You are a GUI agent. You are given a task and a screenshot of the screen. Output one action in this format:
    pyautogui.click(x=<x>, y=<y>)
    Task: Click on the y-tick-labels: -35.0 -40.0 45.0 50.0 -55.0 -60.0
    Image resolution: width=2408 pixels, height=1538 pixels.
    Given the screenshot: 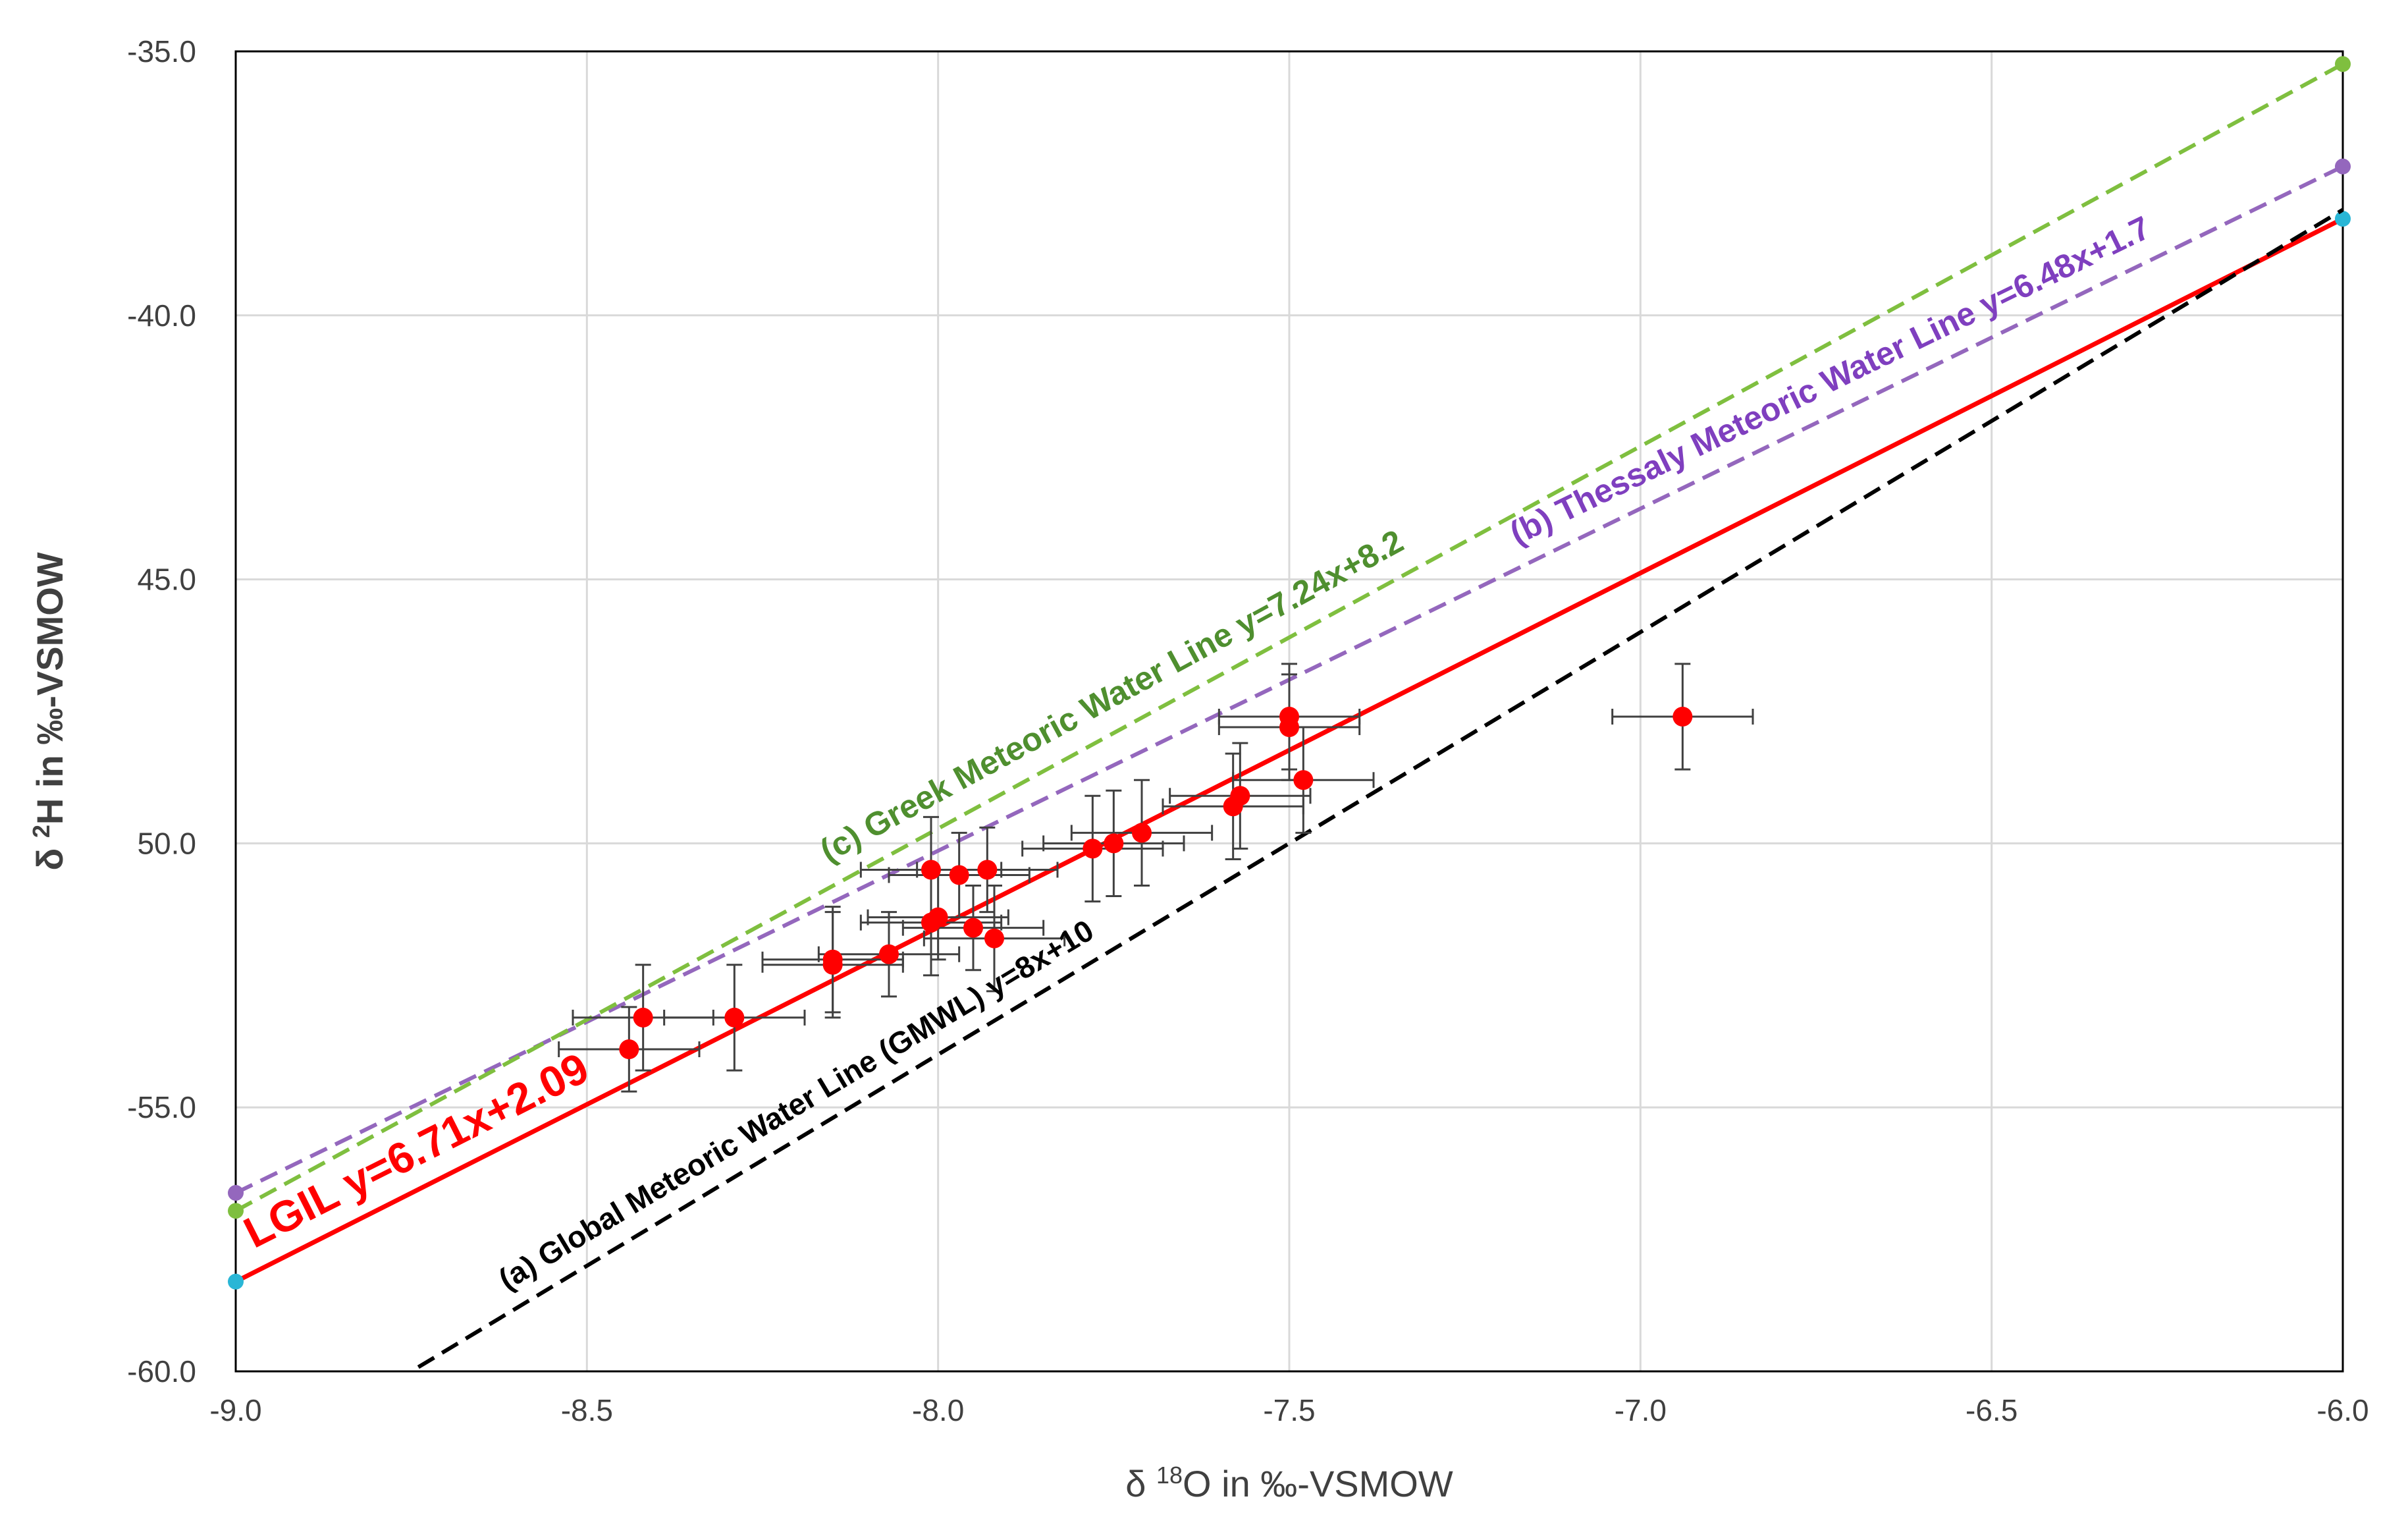 What is the action you would take?
    pyautogui.click(x=161, y=711)
    